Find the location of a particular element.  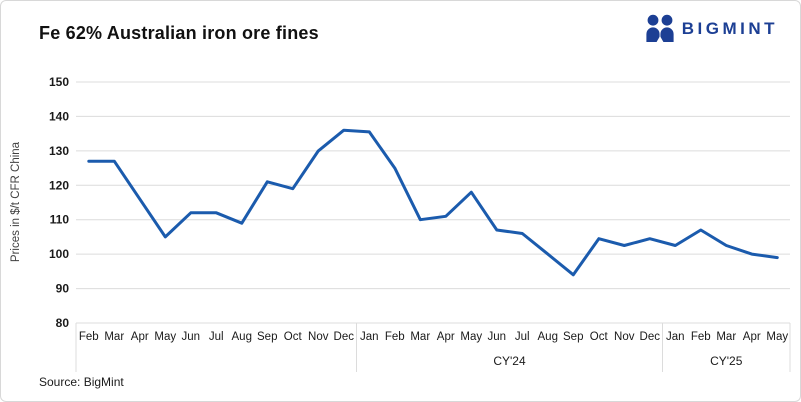

bigmint-logo-icon is located at coordinates (660, 28).